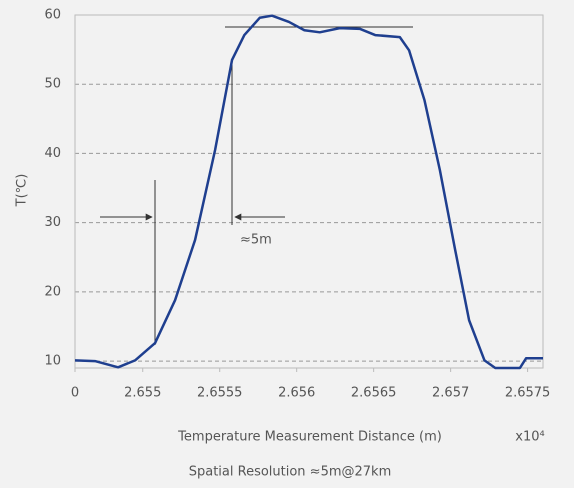  What do you see at coordinates (374, 393) in the screenshot?
I see `x-tick-label: 2.6565` at bounding box center [374, 393].